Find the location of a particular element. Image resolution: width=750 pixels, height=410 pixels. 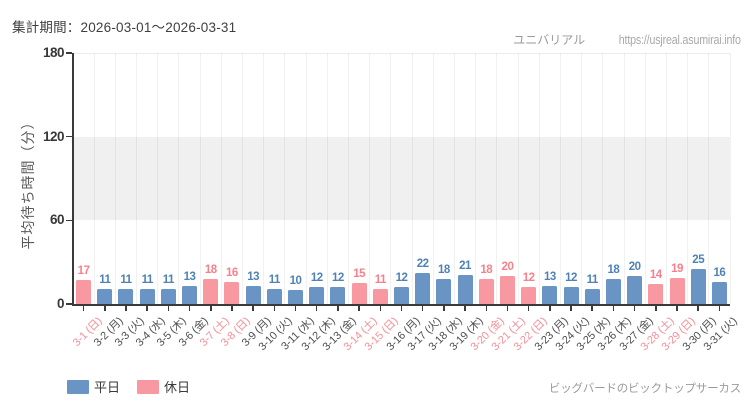

legend: 平日 休日 is located at coordinates (128, 386).